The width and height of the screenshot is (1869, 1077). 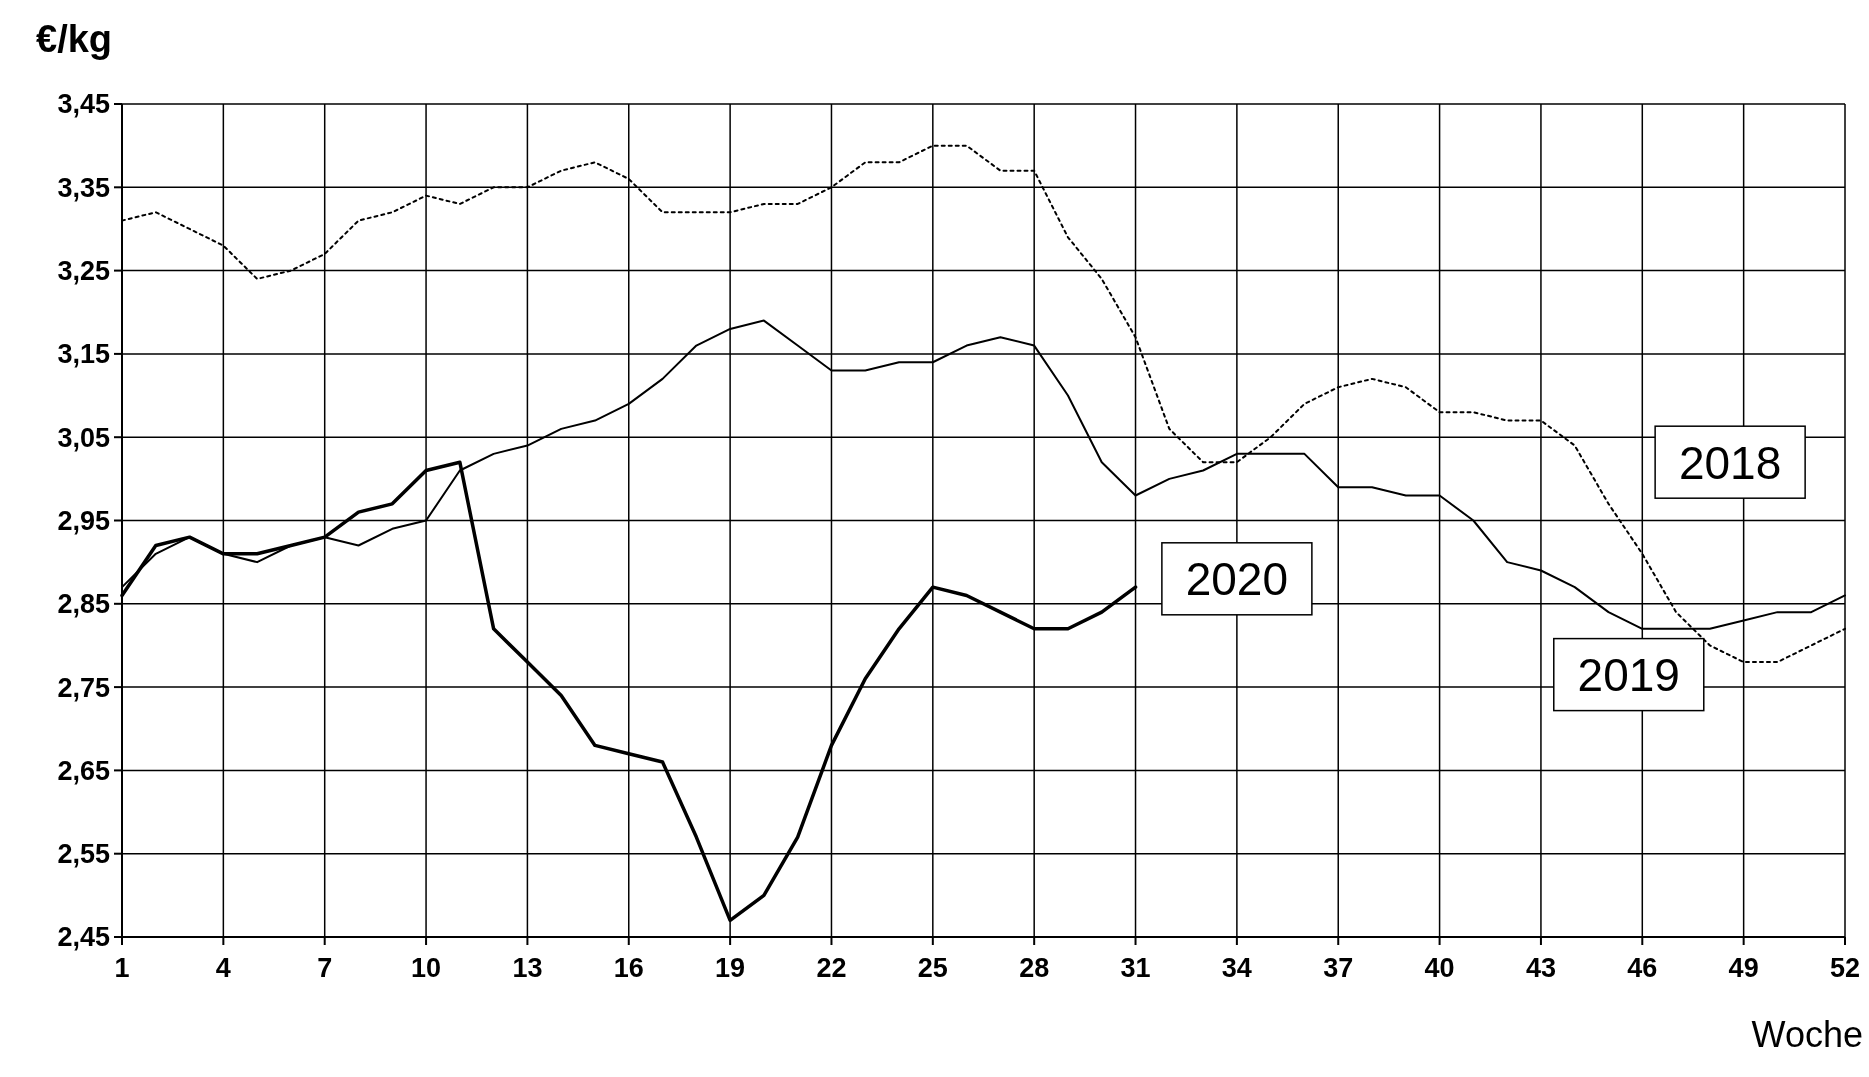 I want to click on x-tick-label: 31, so click(x=1135, y=968).